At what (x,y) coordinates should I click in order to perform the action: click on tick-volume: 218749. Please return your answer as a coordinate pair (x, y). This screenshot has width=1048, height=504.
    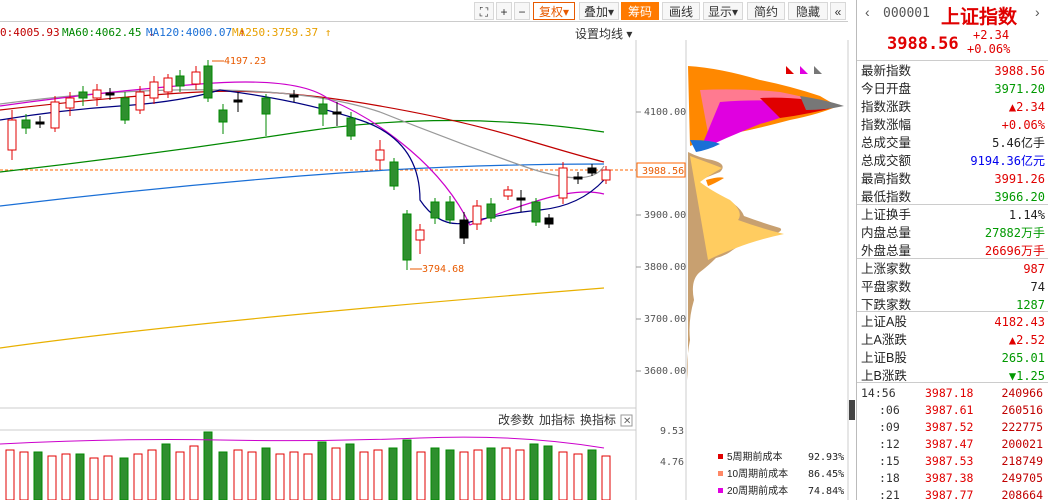
    Looking at the image, I should click on (1022, 461).